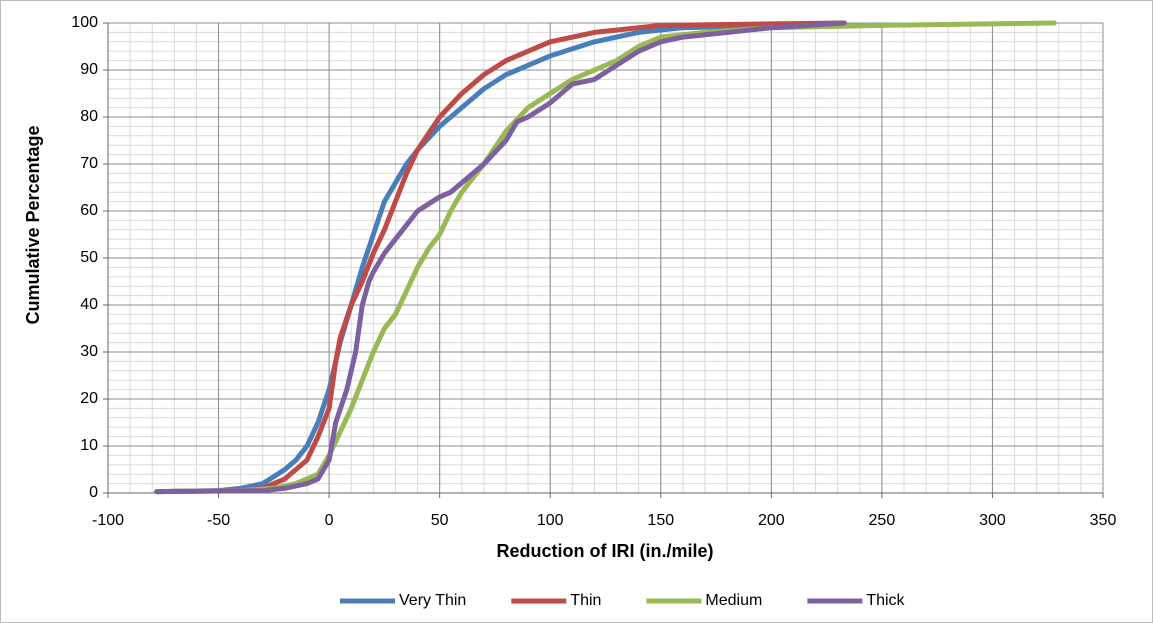  What do you see at coordinates (33, 224) in the screenshot?
I see `y-axis-title: Cumulative Percentage` at bounding box center [33, 224].